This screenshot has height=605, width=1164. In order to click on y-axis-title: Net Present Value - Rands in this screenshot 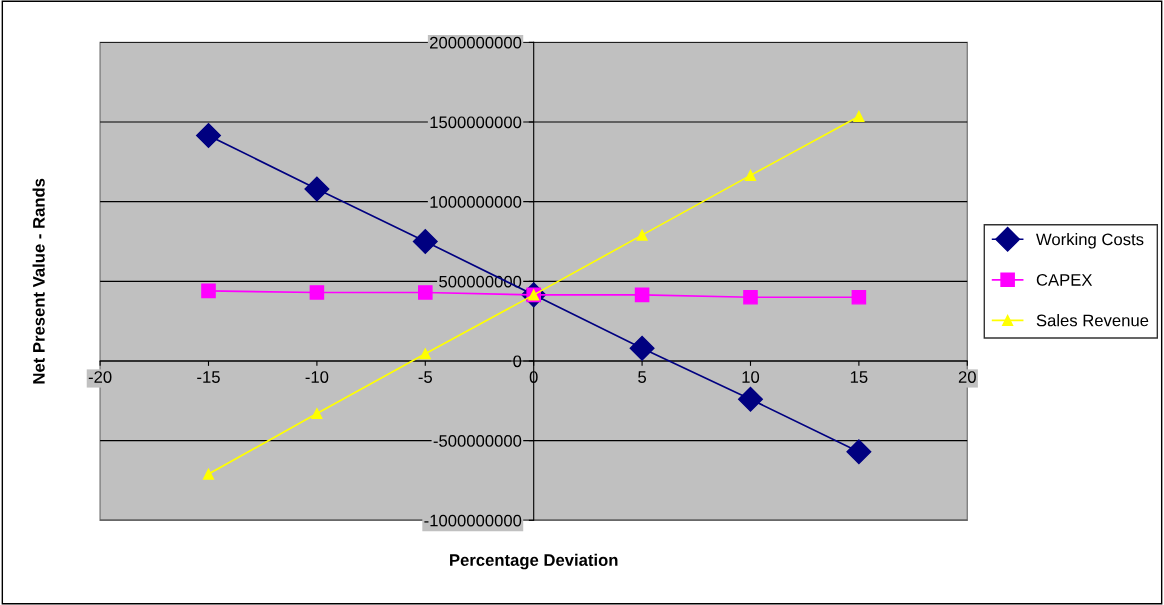, I will do `click(38, 281)`.